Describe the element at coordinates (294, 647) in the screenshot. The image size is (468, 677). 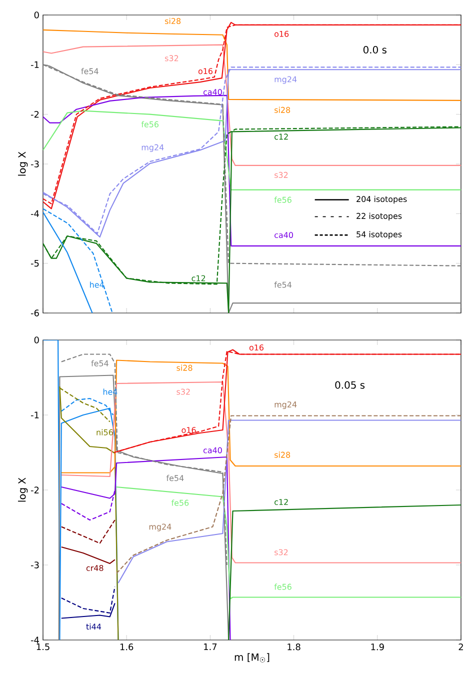
I see `x-tick-label: 1.8` at that location.